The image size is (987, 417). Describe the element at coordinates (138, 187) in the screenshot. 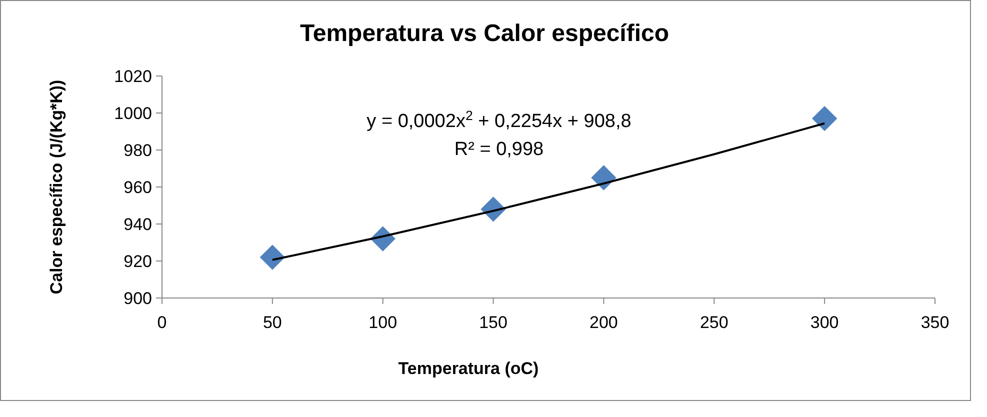

I see `y-tick-label: 960` at that location.